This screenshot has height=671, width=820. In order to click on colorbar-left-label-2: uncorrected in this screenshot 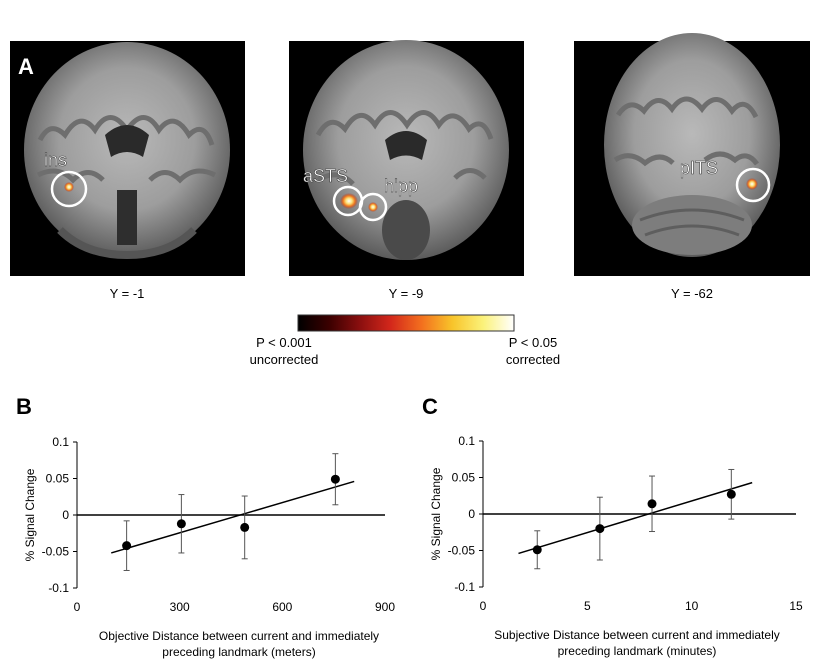, I will do `click(284, 359)`.